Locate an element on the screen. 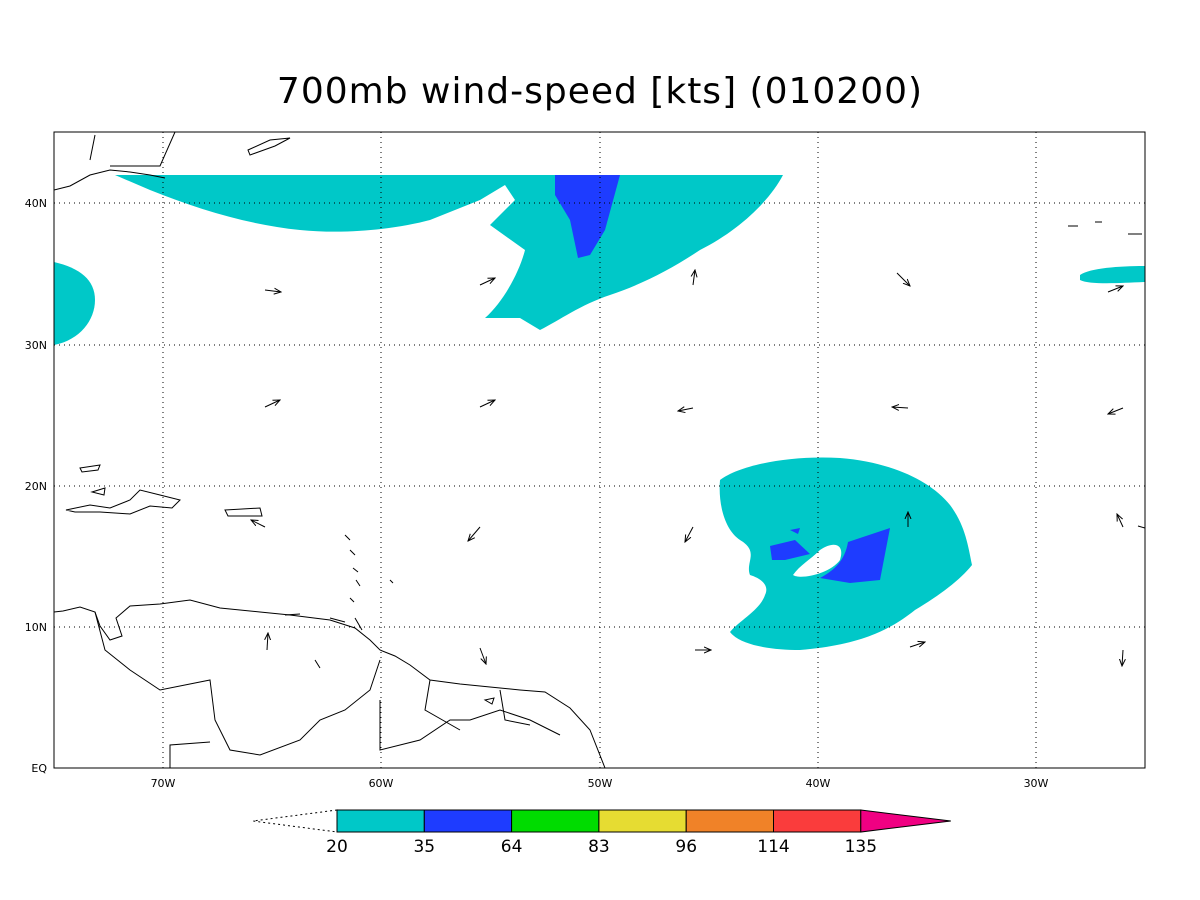 The height and width of the screenshot is (900, 1200). x-tick-label: 50W is located at coordinates (600, 783).